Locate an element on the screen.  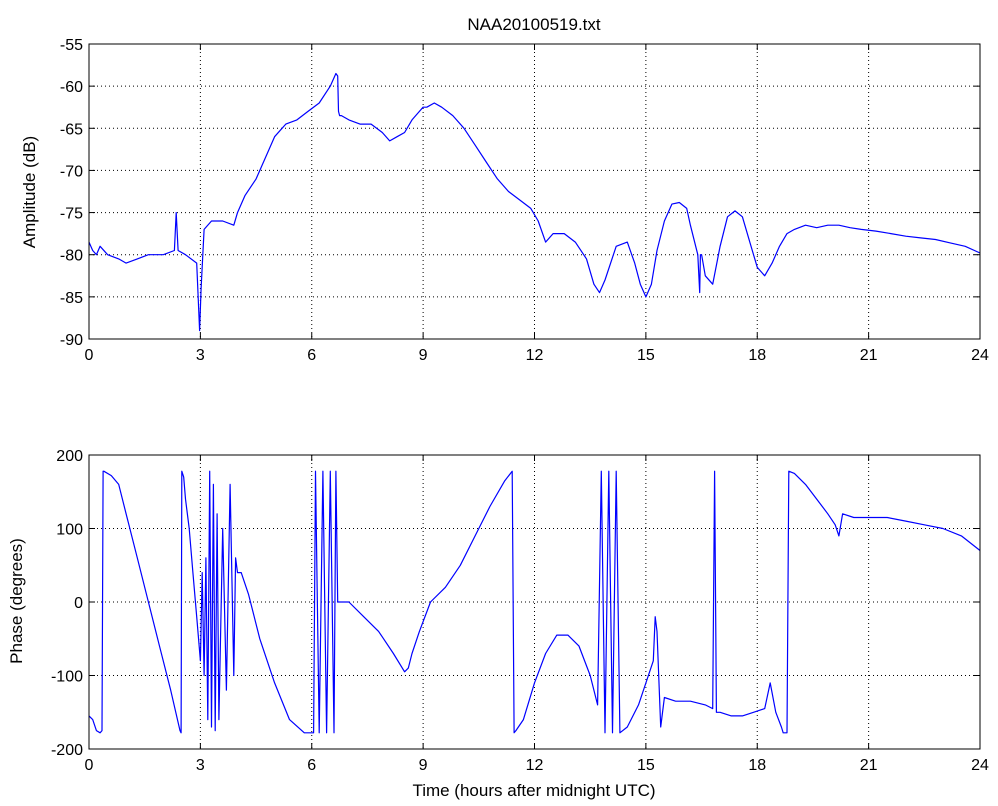
amplitude-x-tick-label: 15 is located at coordinates (646, 355).